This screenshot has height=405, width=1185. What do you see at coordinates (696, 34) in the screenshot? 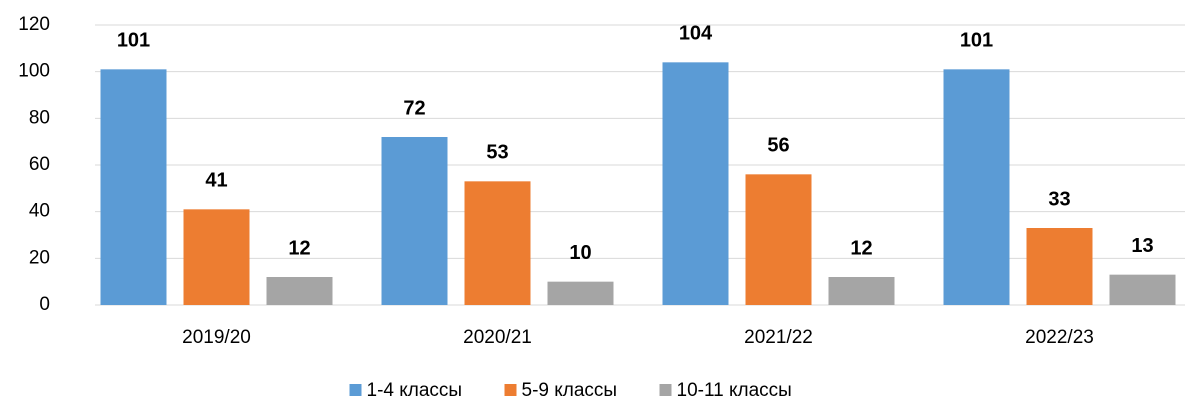
I see `data-label: 104` at bounding box center [696, 34].